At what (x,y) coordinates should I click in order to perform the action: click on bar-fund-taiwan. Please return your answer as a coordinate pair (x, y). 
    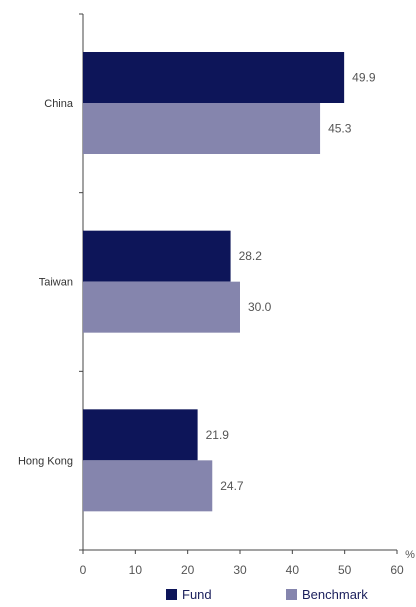
    Looking at the image, I should click on (157, 256).